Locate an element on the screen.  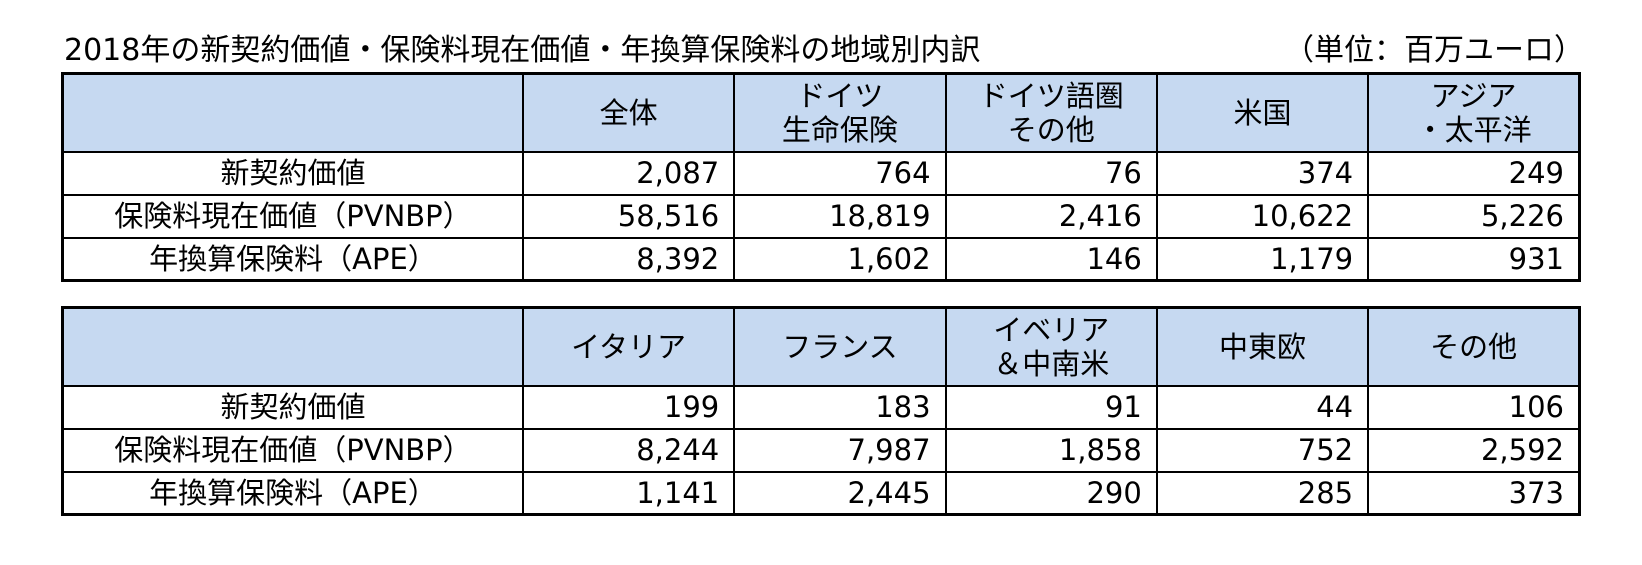
table-cell: 91 is located at coordinates (1051, 407).